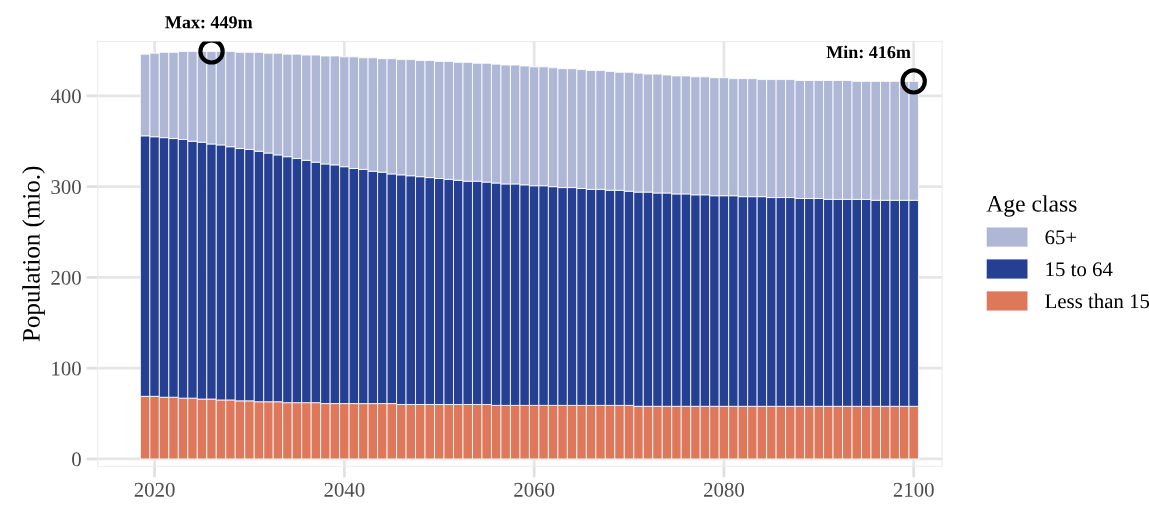 The image size is (1149, 518). I want to click on x-tick-label: 2040, so click(344, 489).